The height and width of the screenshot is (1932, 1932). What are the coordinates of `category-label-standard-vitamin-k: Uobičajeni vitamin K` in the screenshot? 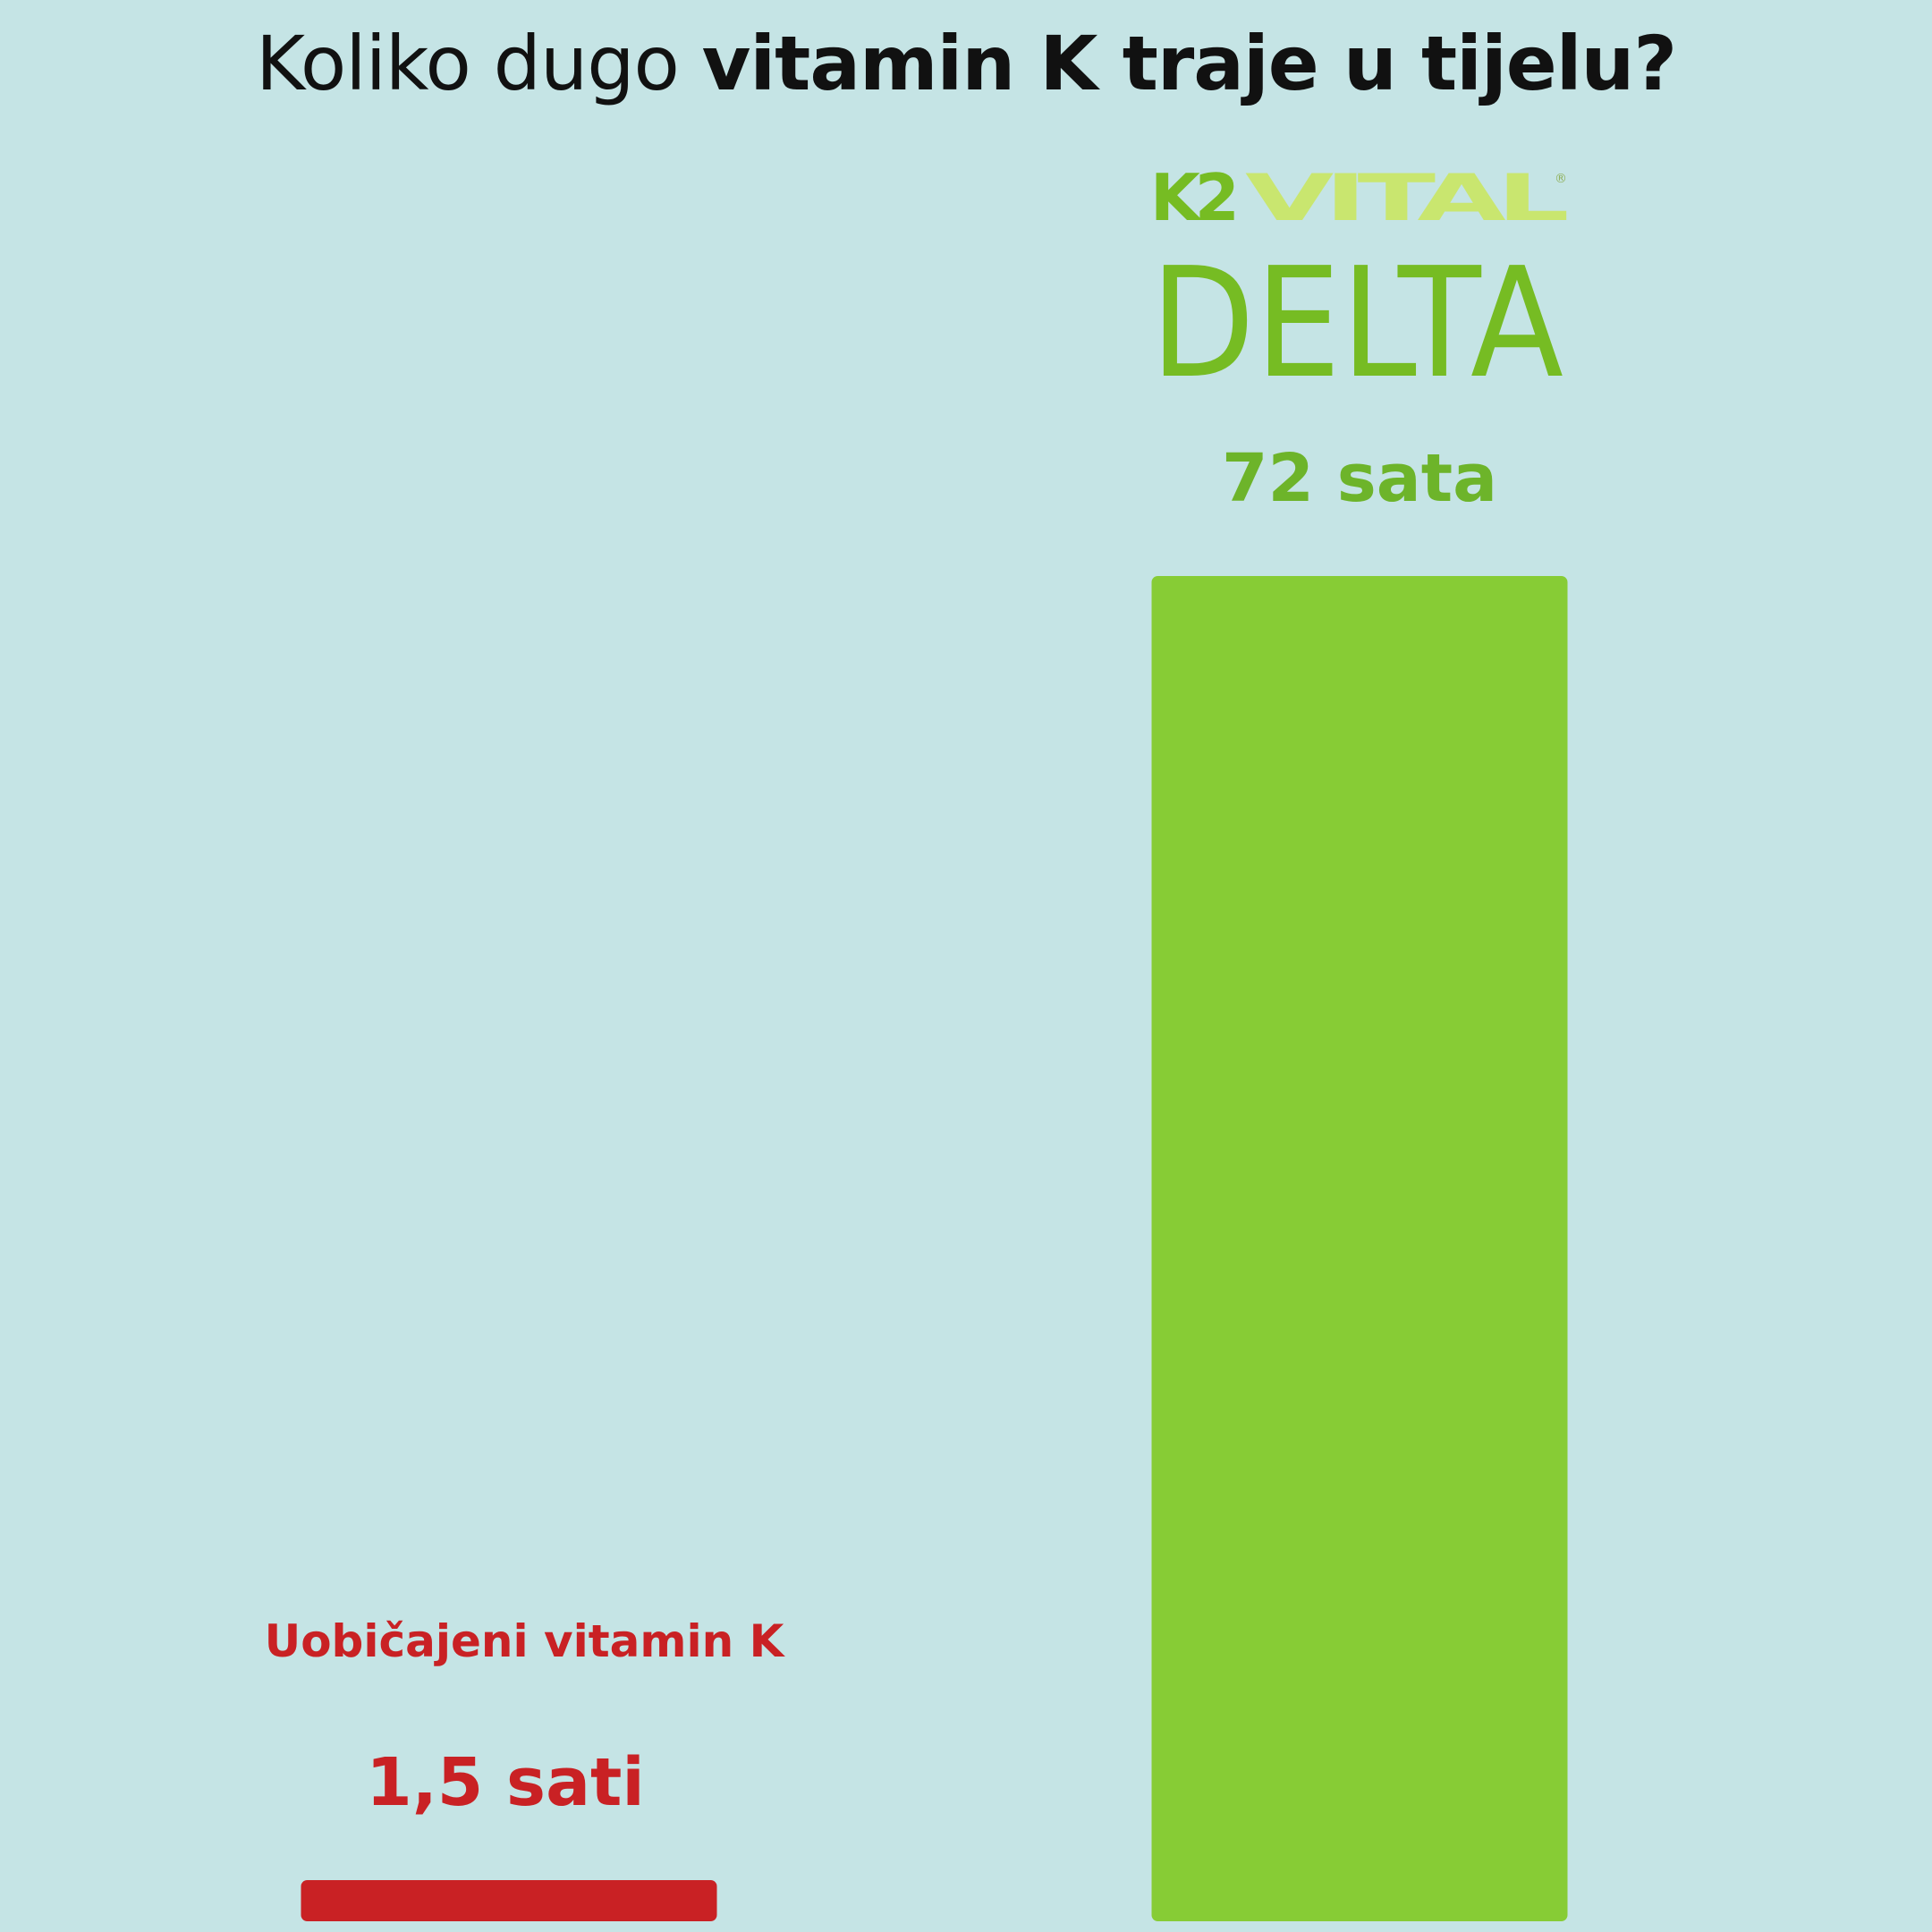 It's located at (525, 1641).